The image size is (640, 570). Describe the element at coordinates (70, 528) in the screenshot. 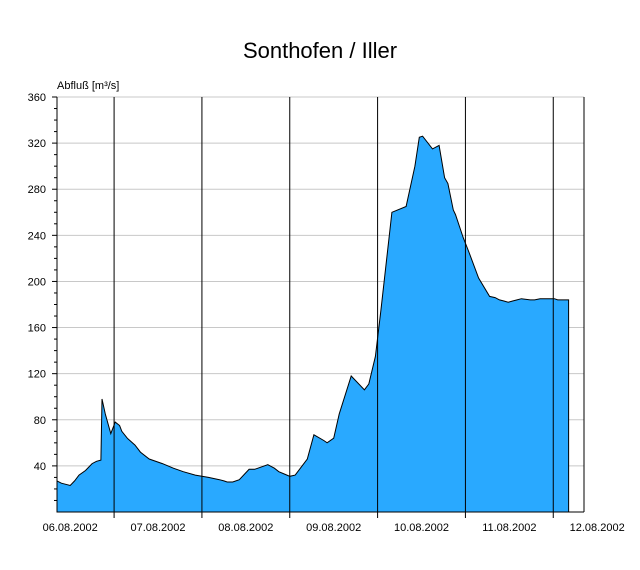

I see `x-tick-label: 06.08.2002` at that location.